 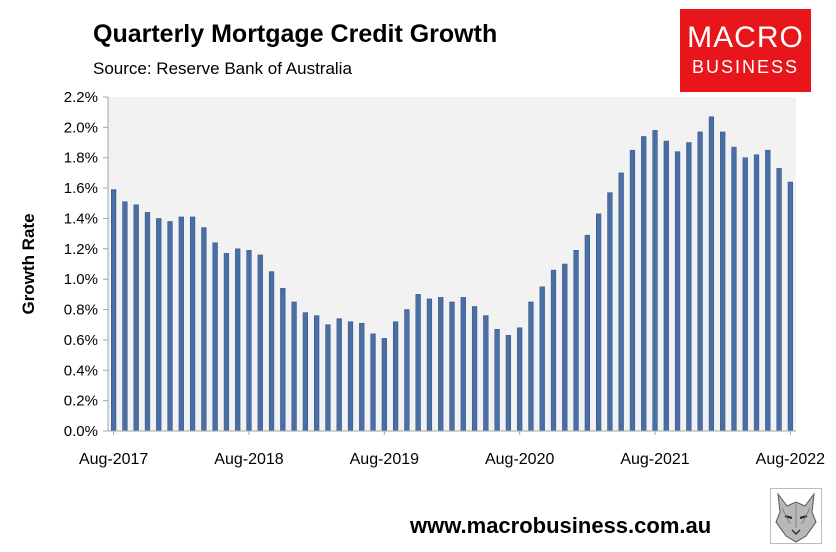 What do you see at coordinates (81, 188) in the screenshot?
I see `y-tick-label: 1.6%` at bounding box center [81, 188].